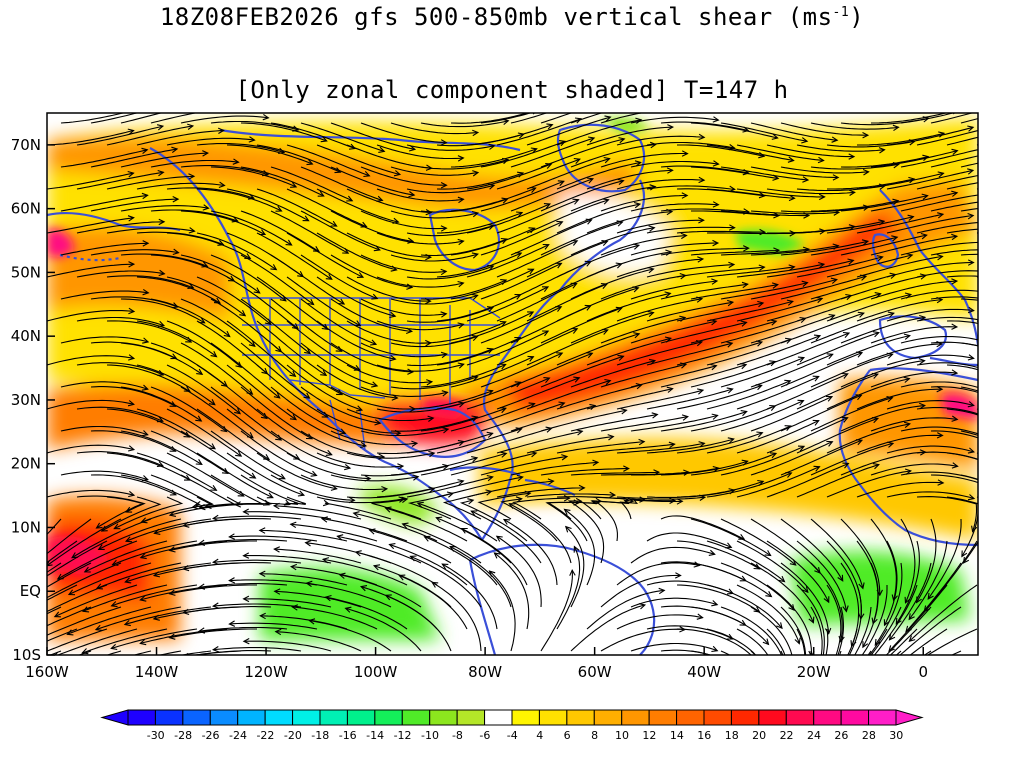 The height and width of the screenshot is (768, 1024). Describe the element at coordinates (595, 672) in the screenshot. I see `lon-tick-label: 60W` at that location.